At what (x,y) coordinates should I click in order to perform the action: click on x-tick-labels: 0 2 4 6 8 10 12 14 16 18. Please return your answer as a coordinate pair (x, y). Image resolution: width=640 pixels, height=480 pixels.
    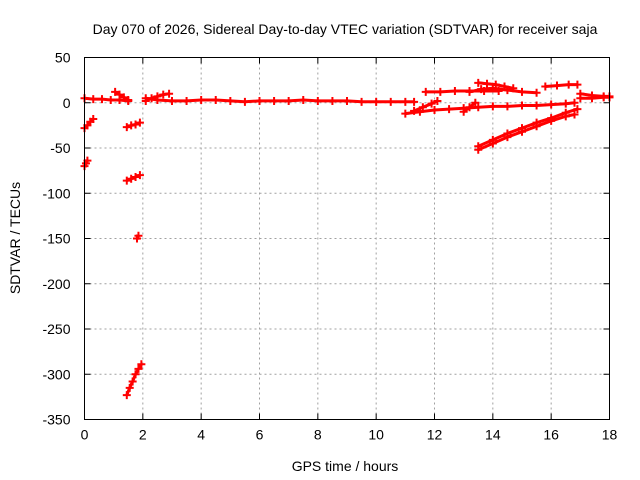
    Looking at the image, I should click on (349, 435).